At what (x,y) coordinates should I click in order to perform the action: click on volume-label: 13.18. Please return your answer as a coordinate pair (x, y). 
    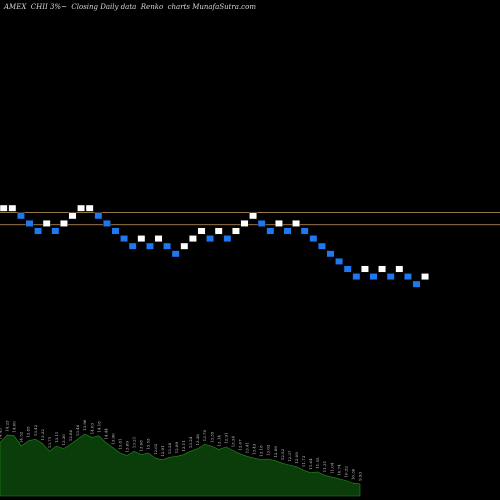
    Looking at the image, I should click on (261, 451).